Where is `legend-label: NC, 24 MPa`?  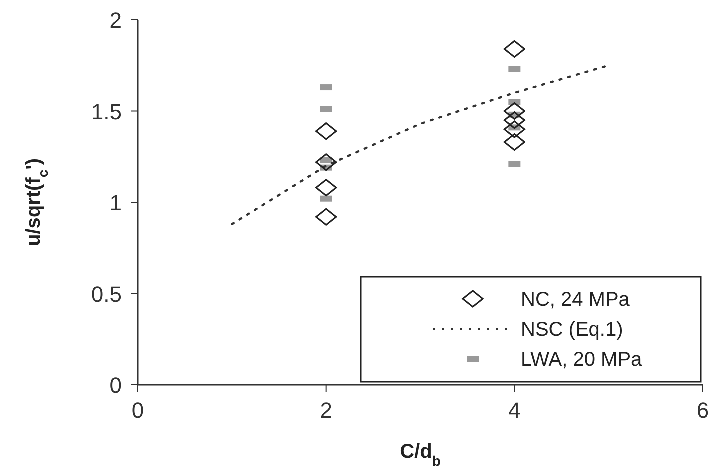 legend-label: NC, 24 MPa is located at coordinates (576, 300).